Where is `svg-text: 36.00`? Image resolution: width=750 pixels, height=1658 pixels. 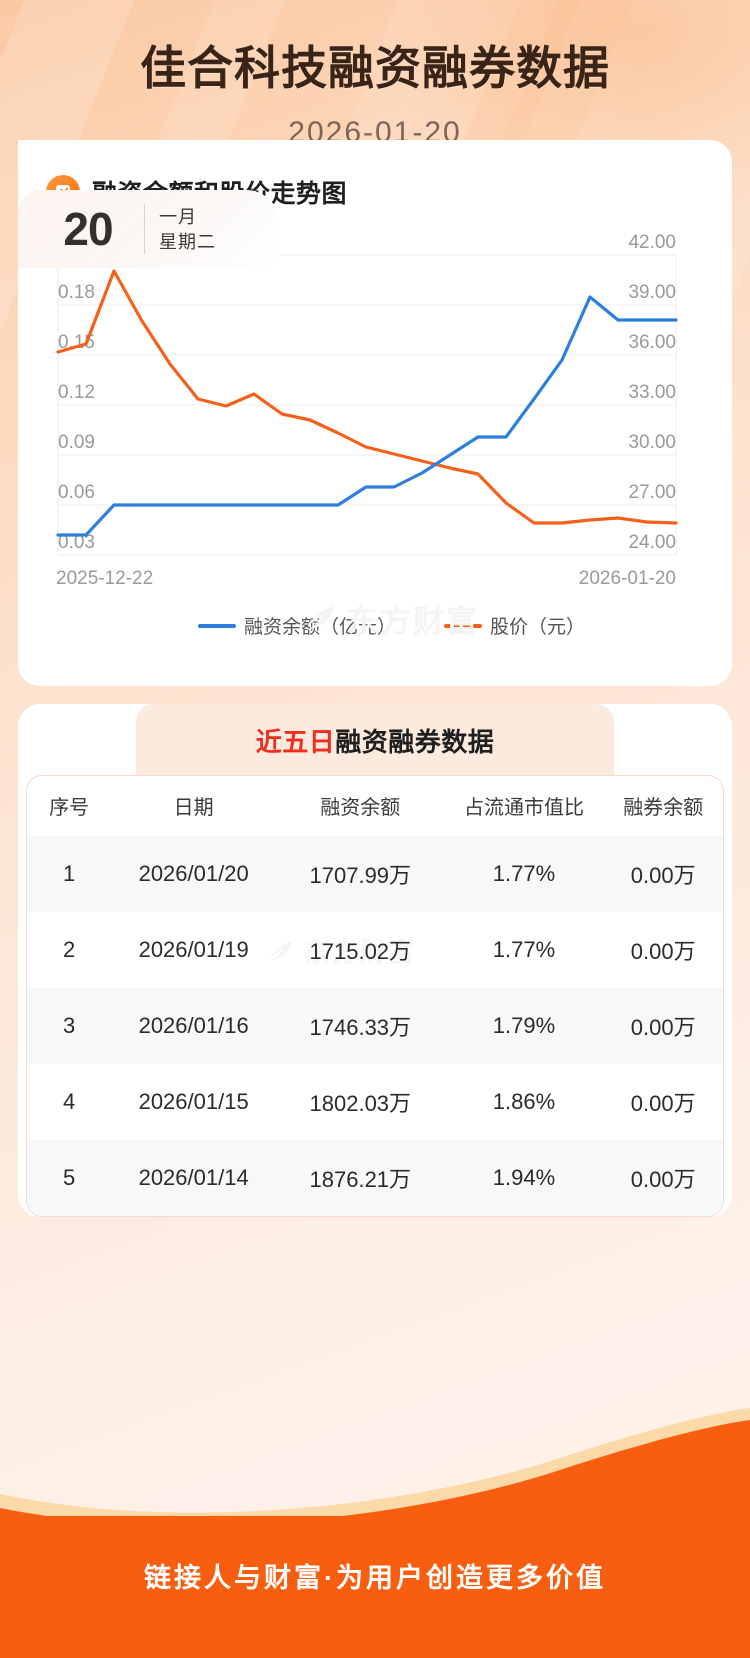 svg-text: 36.00 is located at coordinates (652, 342).